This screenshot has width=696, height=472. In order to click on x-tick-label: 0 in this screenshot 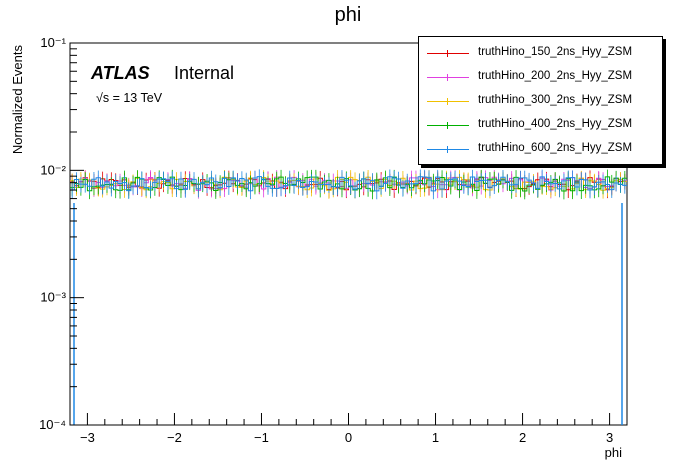, I will do `click(348, 437)`.